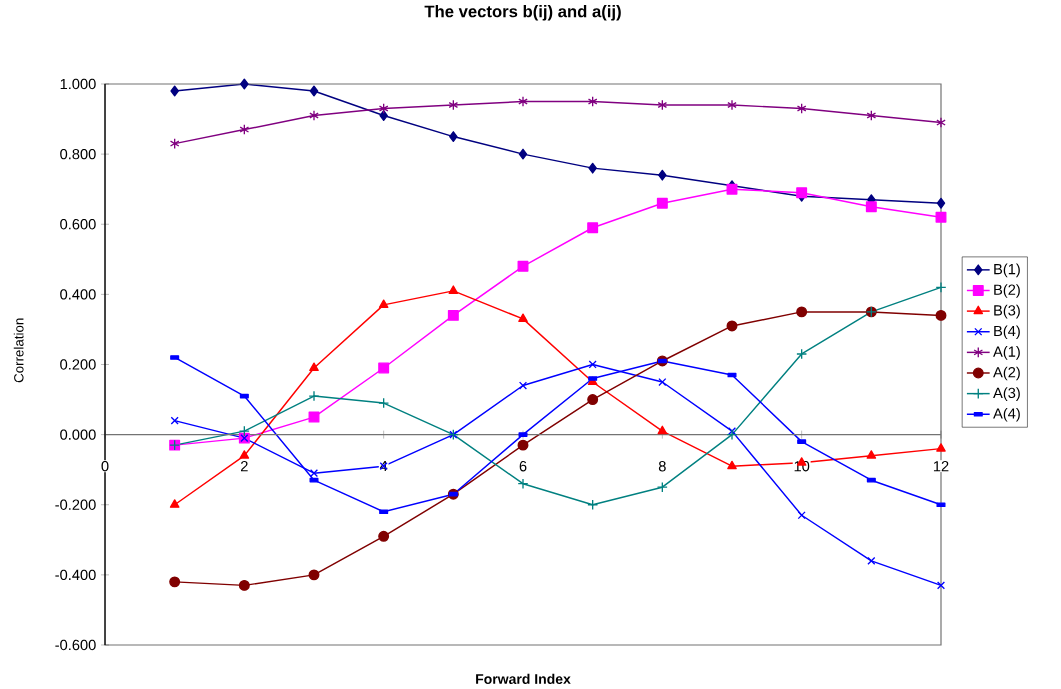 This screenshot has width=1061, height=689. Describe the element at coordinates (78, 224) in the screenshot. I see `y-tick-label: 0.600` at that location.